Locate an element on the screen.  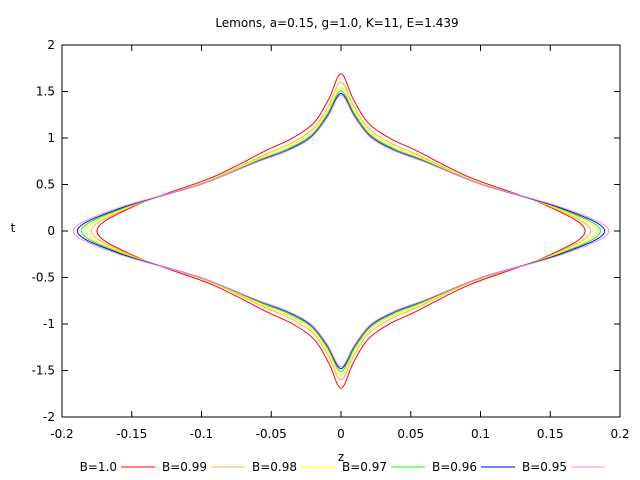
x-tick-label: 0.05 is located at coordinates (410, 434).